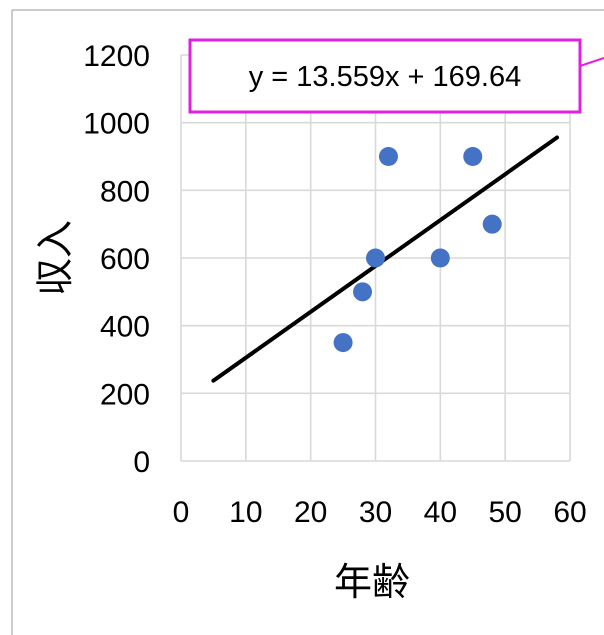  Describe the element at coordinates (125, 259) in the screenshot. I see `y-tick-label: 600` at that location.